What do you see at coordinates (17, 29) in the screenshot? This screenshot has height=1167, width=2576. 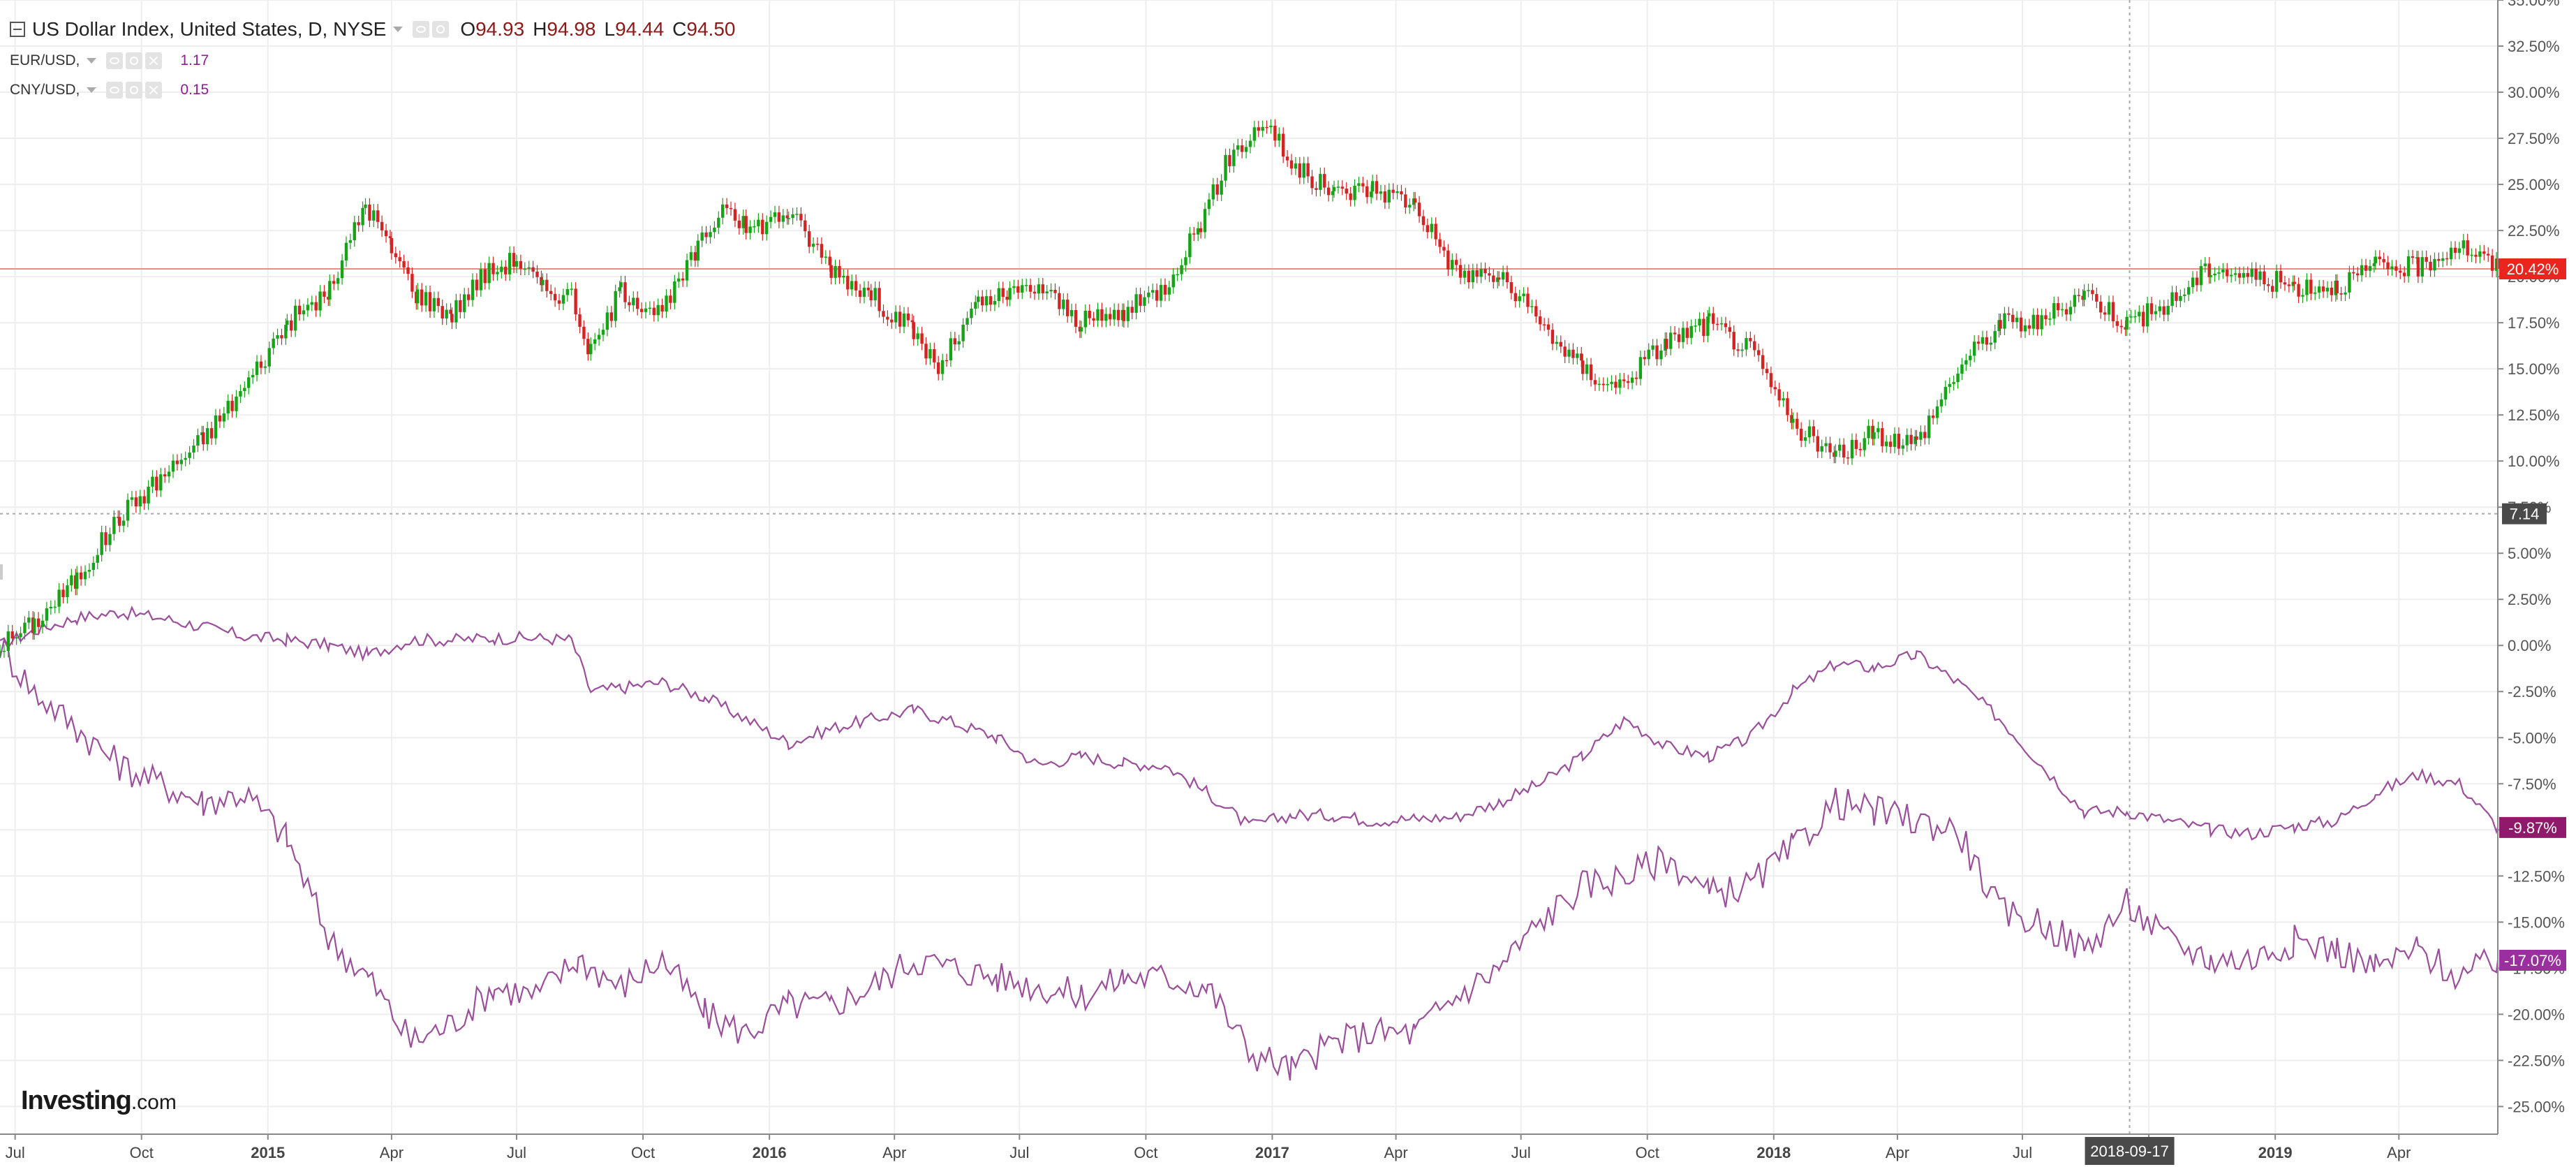 I see `collapse-icon` at bounding box center [17, 29].